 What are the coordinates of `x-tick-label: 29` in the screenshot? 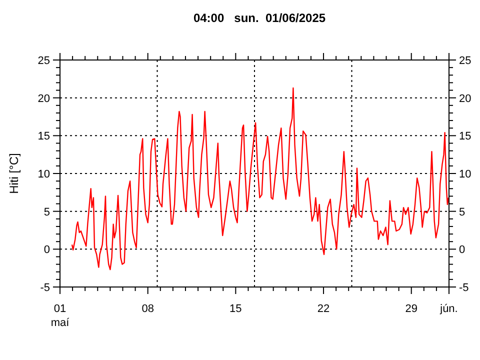 It's located at (411, 309).